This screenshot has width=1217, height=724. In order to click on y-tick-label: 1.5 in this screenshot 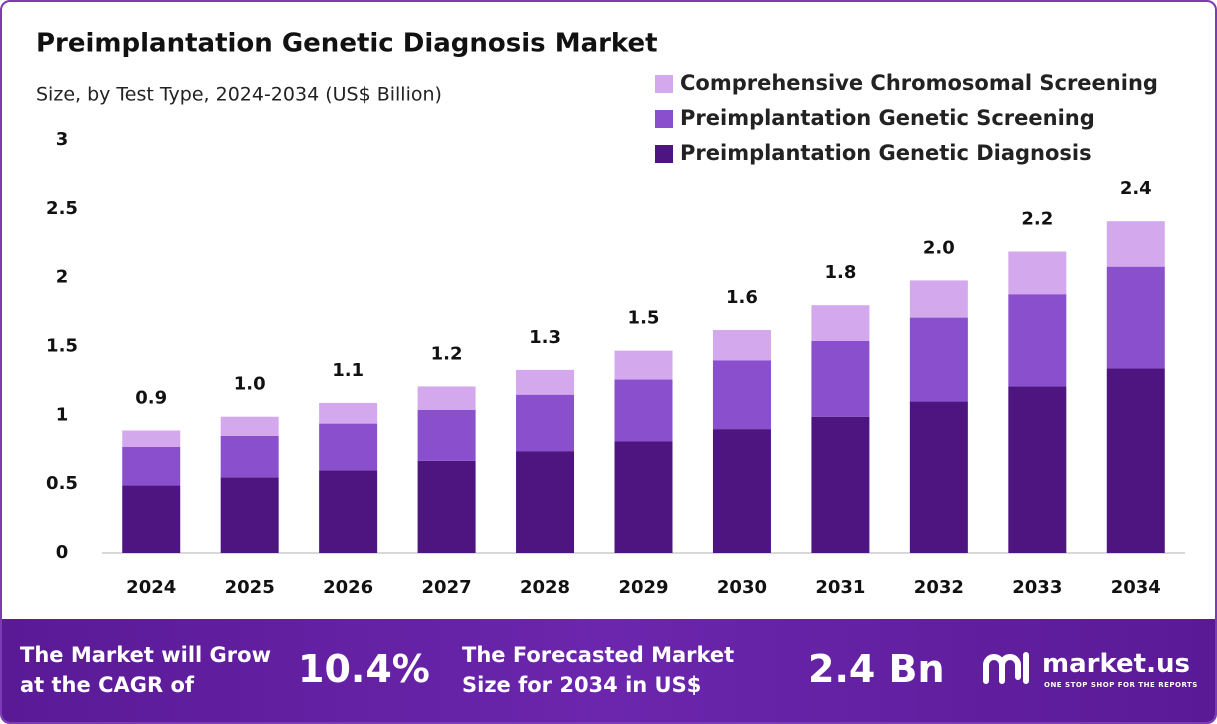, I will do `click(62, 346)`.